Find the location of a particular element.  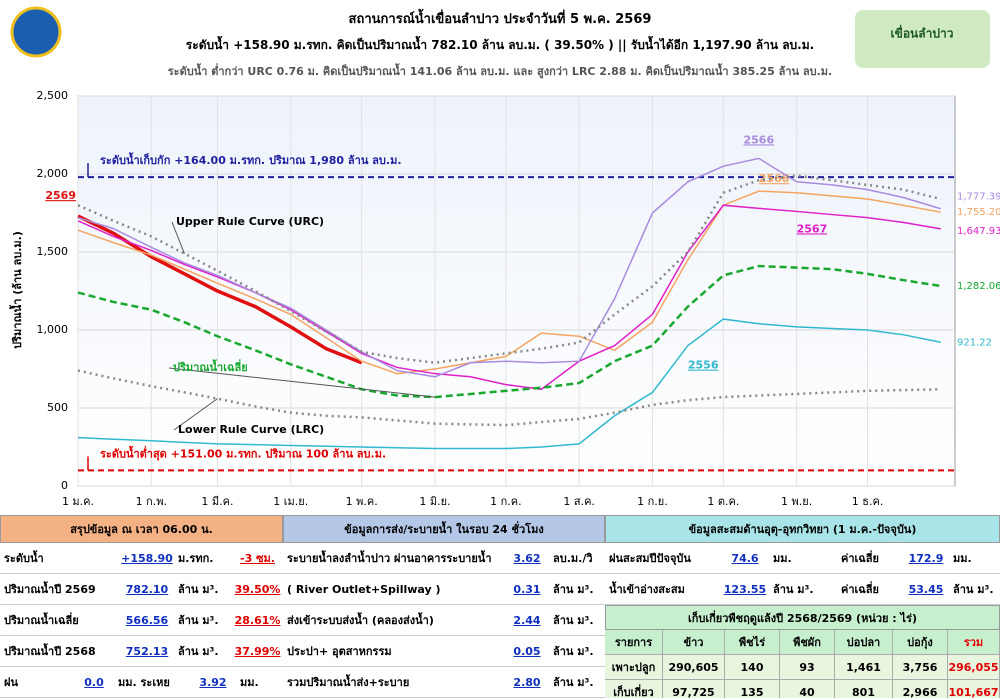

end-label: 1,647.93 is located at coordinates (978, 231).